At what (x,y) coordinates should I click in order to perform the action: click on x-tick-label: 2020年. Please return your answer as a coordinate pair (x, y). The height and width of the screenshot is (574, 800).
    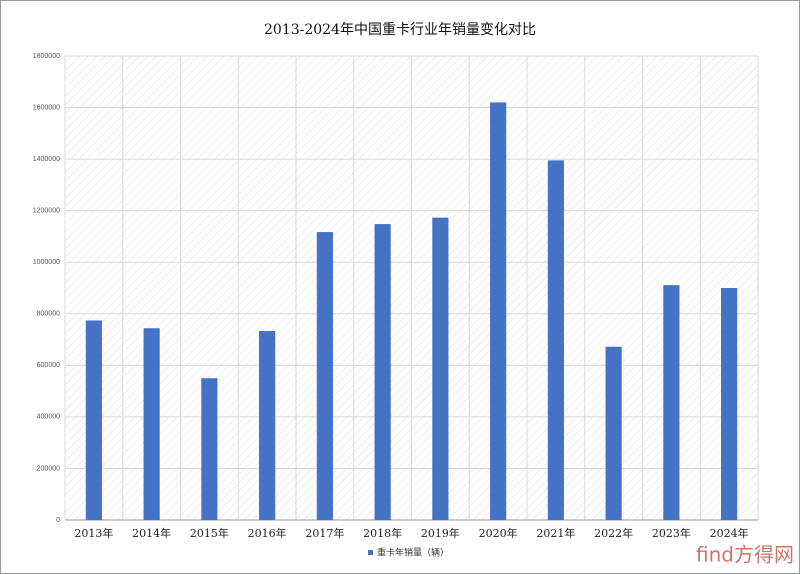
    Looking at the image, I should click on (498, 533).